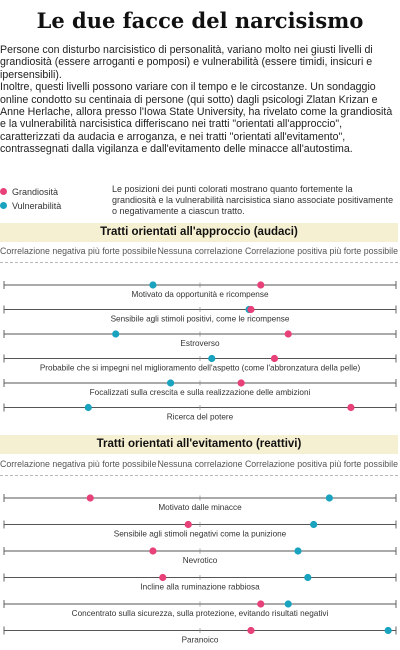 The width and height of the screenshot is (400, 650). I want to click on trait-label: Nevrotico, so click(200, 560).